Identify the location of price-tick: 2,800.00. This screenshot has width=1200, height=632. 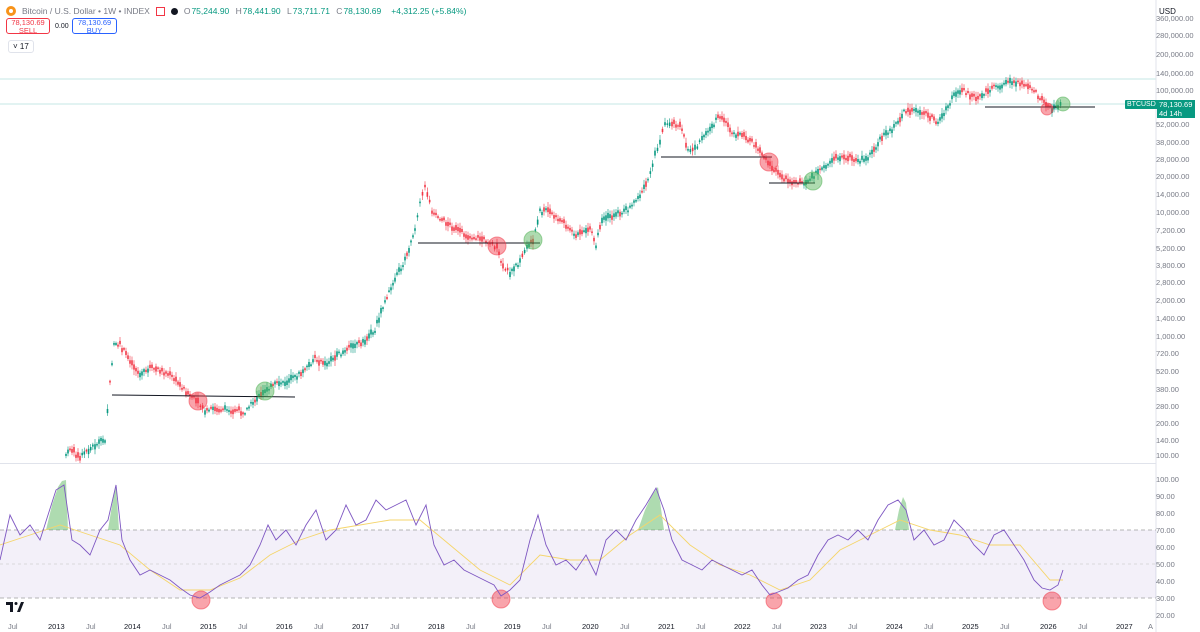
(1171, 282).